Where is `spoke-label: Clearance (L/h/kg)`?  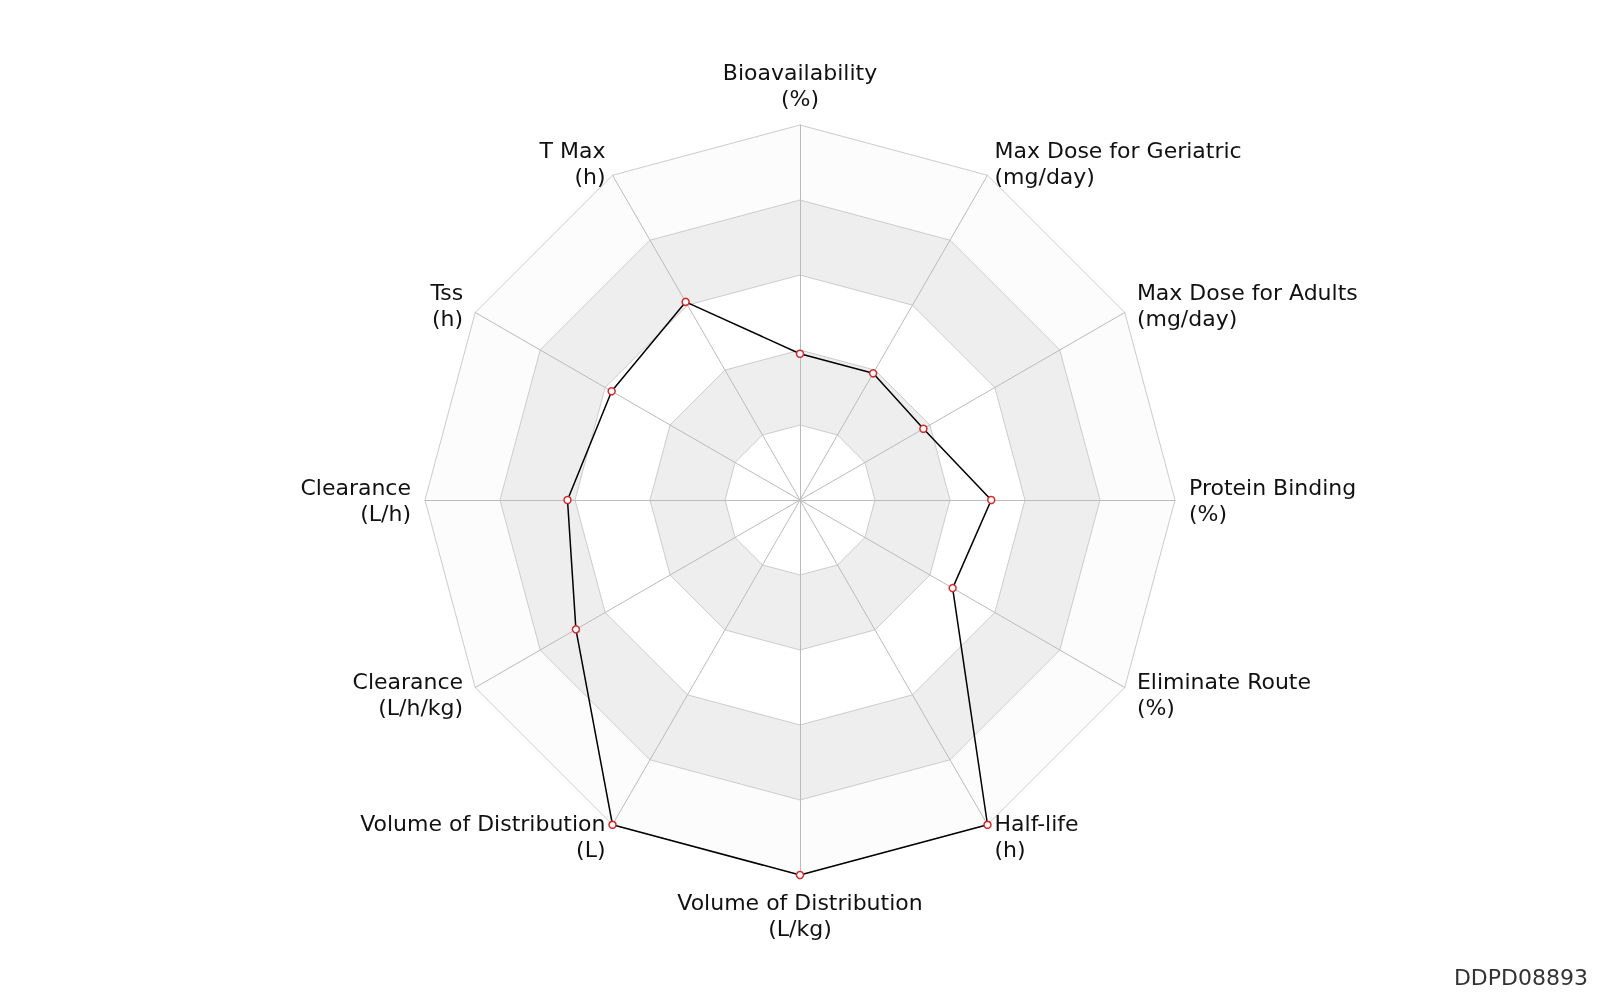 spoke-label: Clearance (L/h/kg) is located at coordinates (408, 694).